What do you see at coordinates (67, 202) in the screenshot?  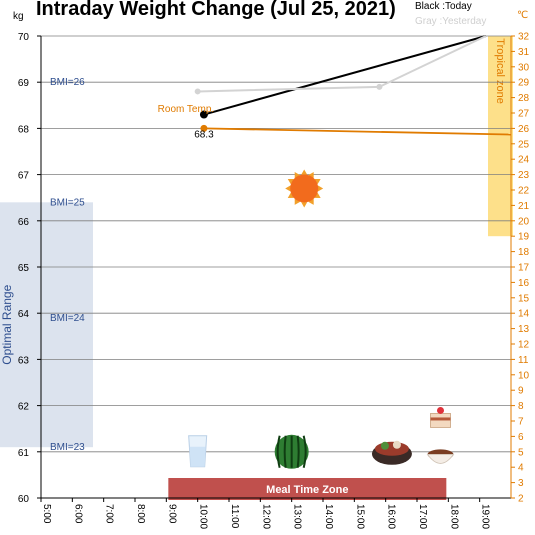 I see `bmi-label: BMI=25` at bounding box center [67, 202].